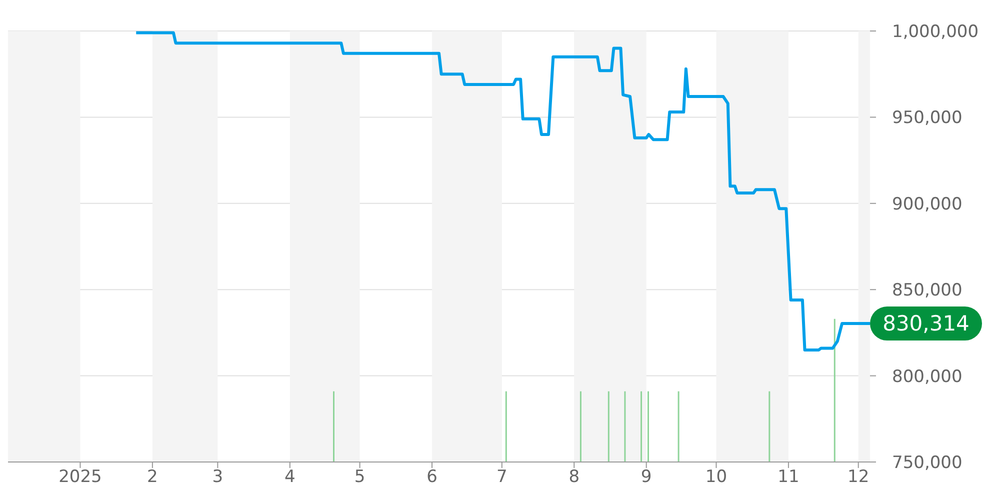  Describe the element at coordinates (574, 477) in the screenshot. I see `x-tick-label: 8` at that location.